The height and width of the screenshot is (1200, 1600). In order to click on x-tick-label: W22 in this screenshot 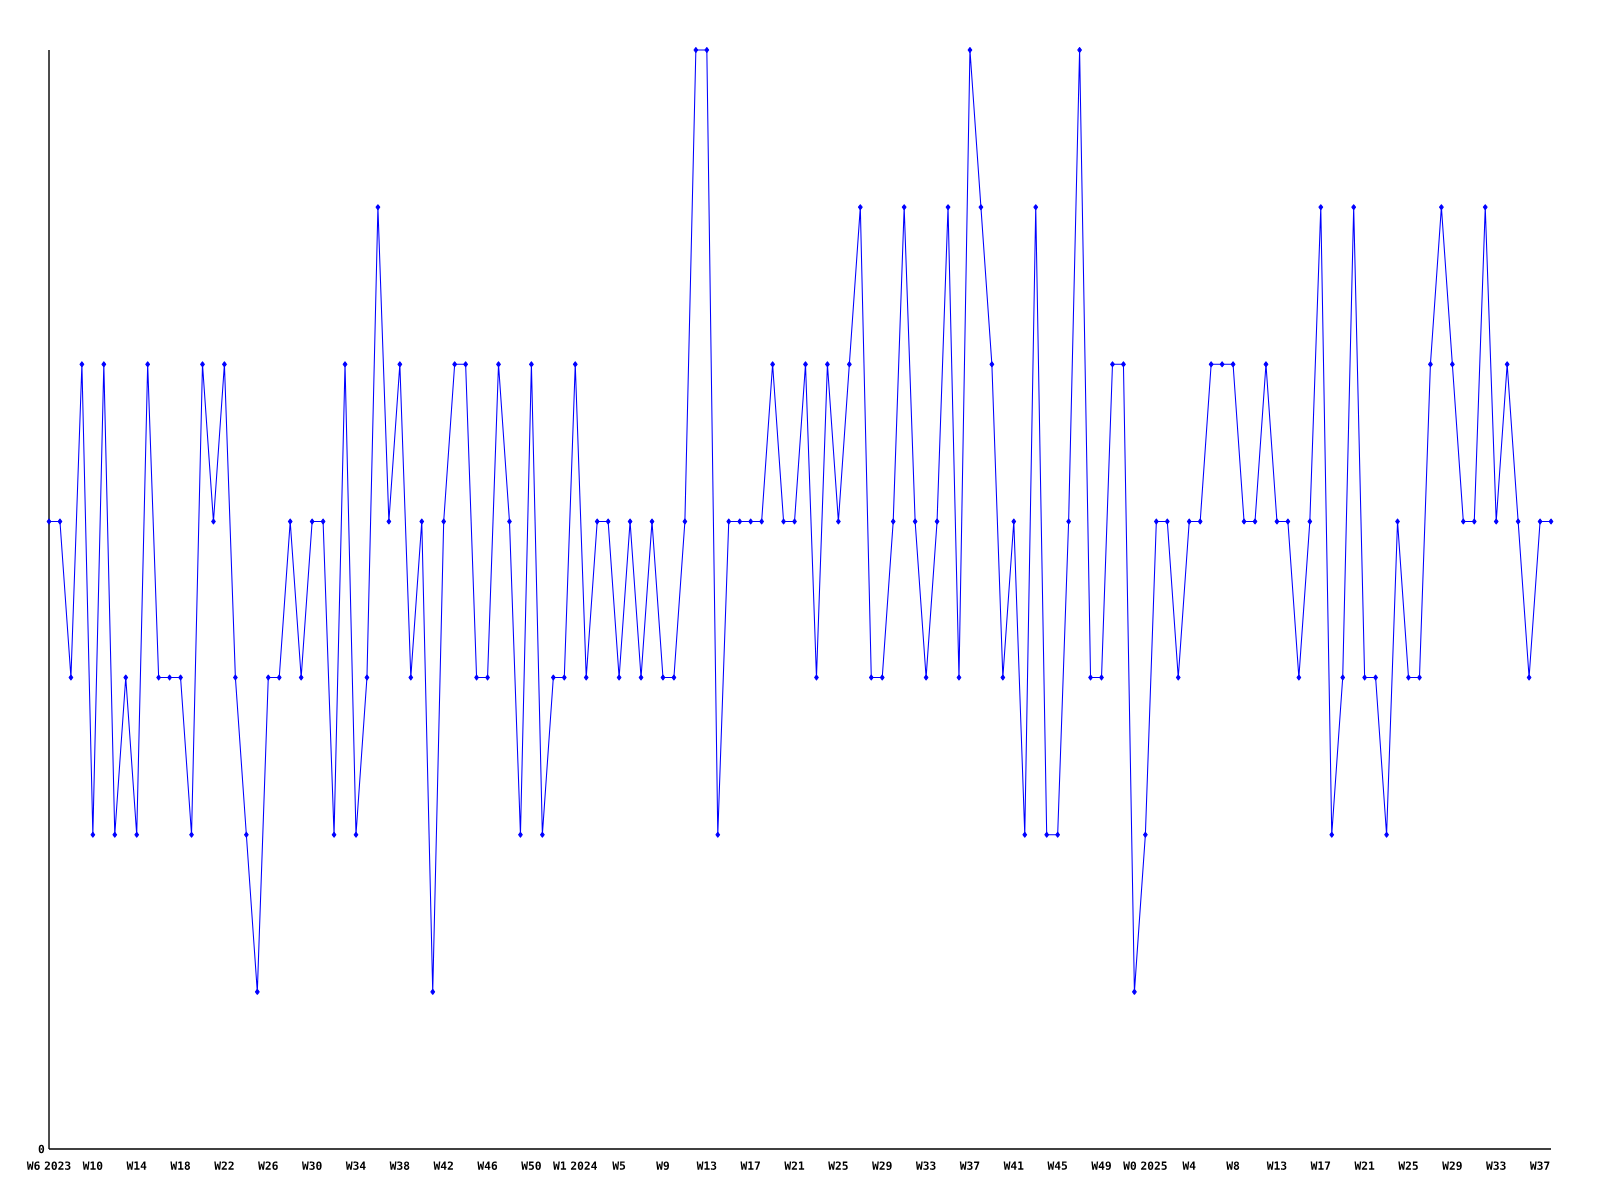, I will do `click(224, 1165)`.